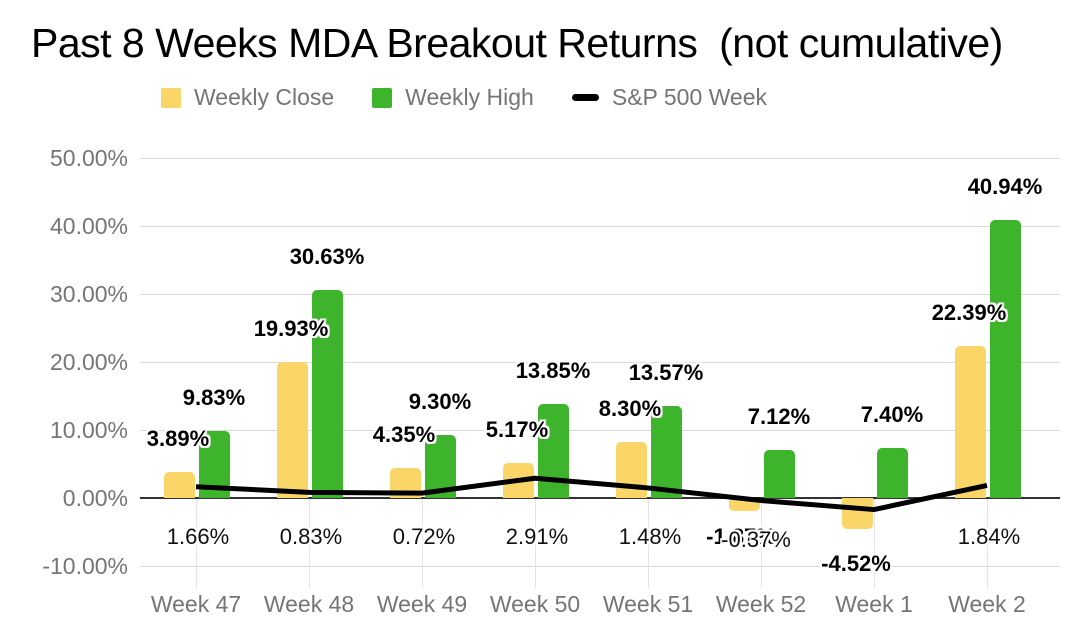  I want to click on high-value-label: 9.30%, so click(440, 401).